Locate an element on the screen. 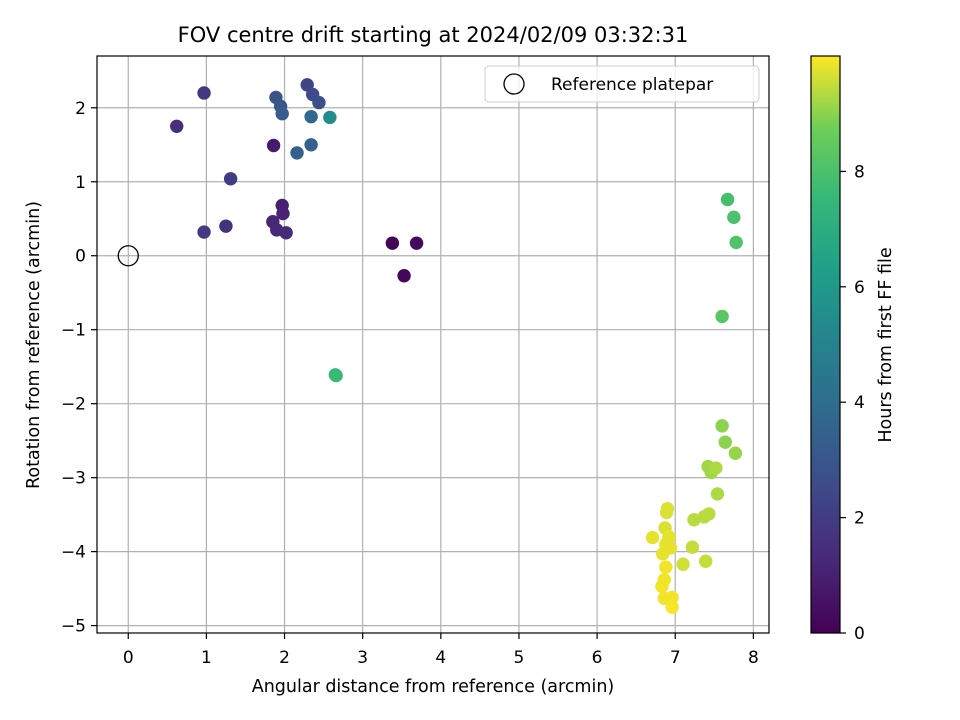 The height and width of the screenshot is (720, 960). x-tick-label: 2 is located at coordinates (284, 658).